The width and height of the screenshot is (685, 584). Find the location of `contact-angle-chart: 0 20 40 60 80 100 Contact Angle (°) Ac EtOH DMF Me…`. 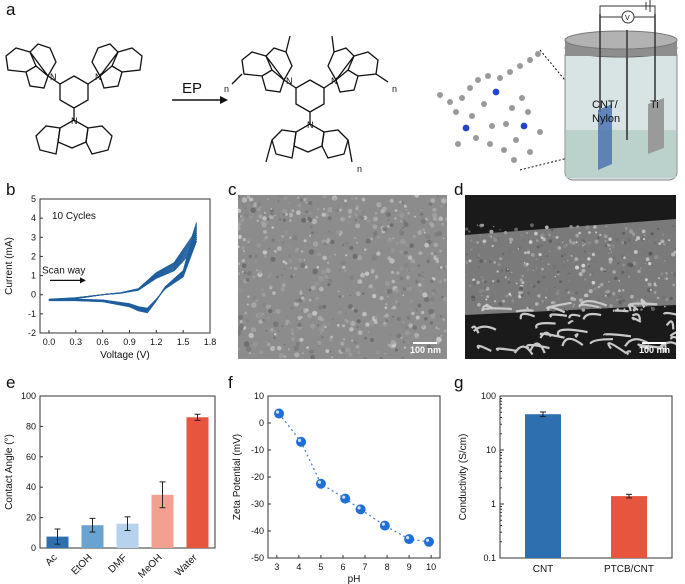

contact-angle-chart: 0 20 40 60 80 100 Contact Angle (°) Ac EtOH DMF Me… is located at coordinates (110, 486).